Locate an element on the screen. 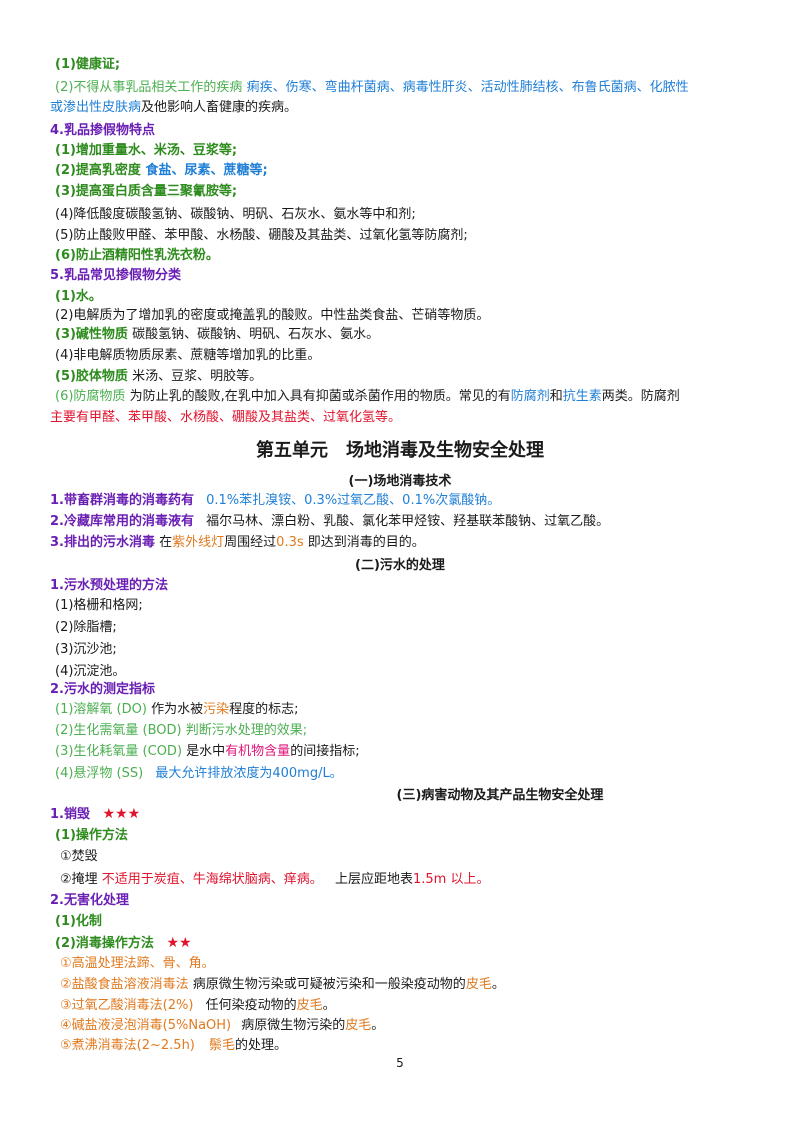 The image size is (800, 1131). adulterant-class-6-tail: 两类。防腐剂 is located at coordinates (640, 396).